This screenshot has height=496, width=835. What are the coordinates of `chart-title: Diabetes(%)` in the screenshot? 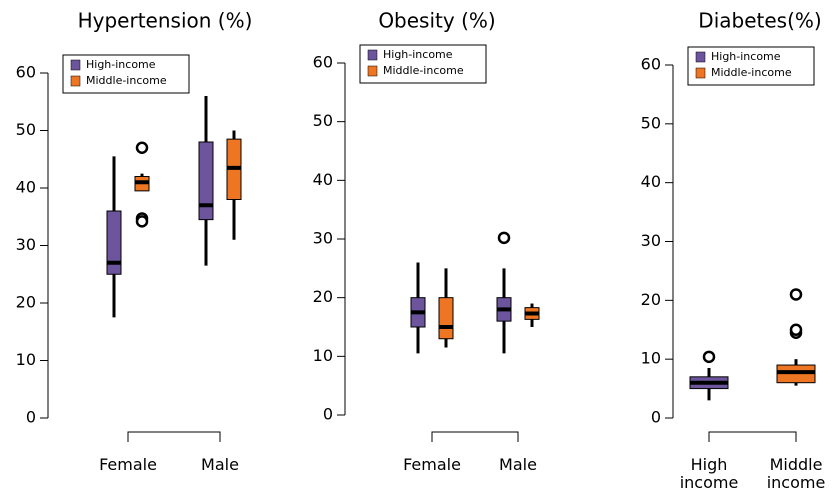 It's located at (759, 21).